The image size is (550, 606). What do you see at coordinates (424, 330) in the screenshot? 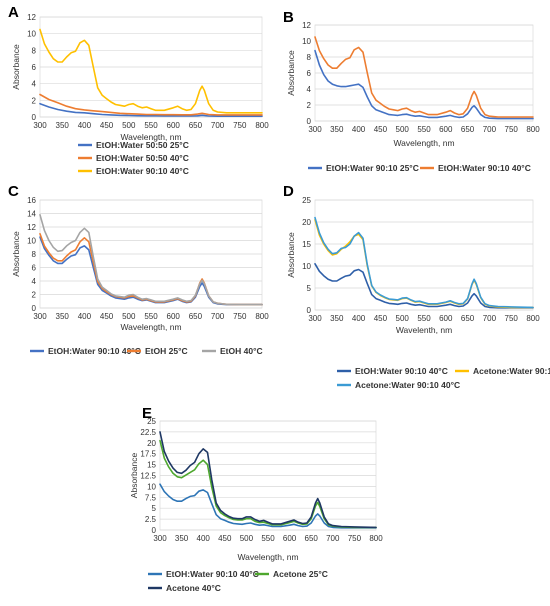
I see `x-axis-label: Wavelenth, nm` at bounding box center [424, 330].